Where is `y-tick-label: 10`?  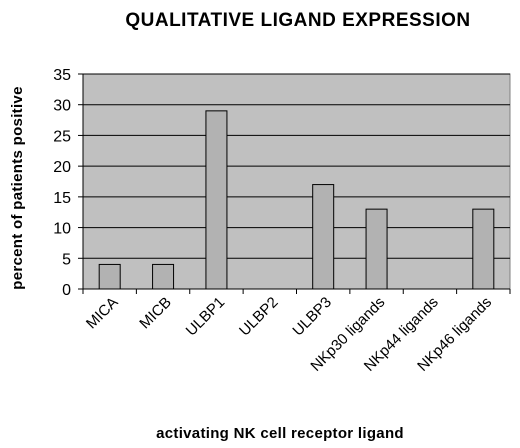
y-tick-label: 10 is located at coordinates (62, 229).